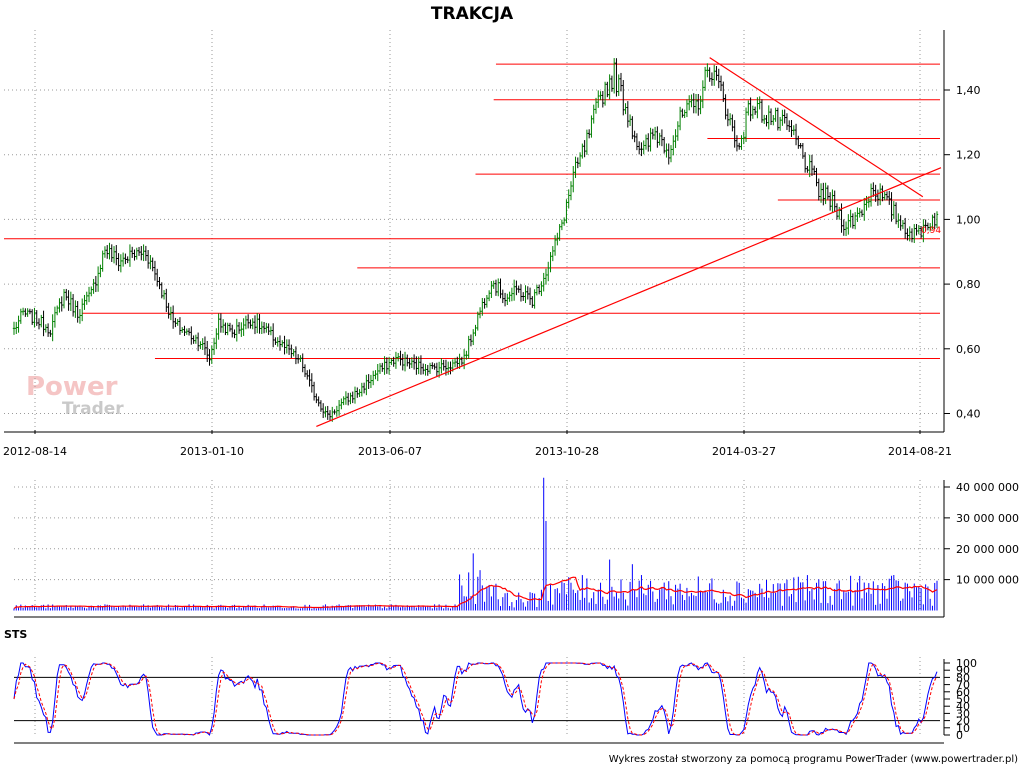  I want to click on sts-series, so click(475, 699).